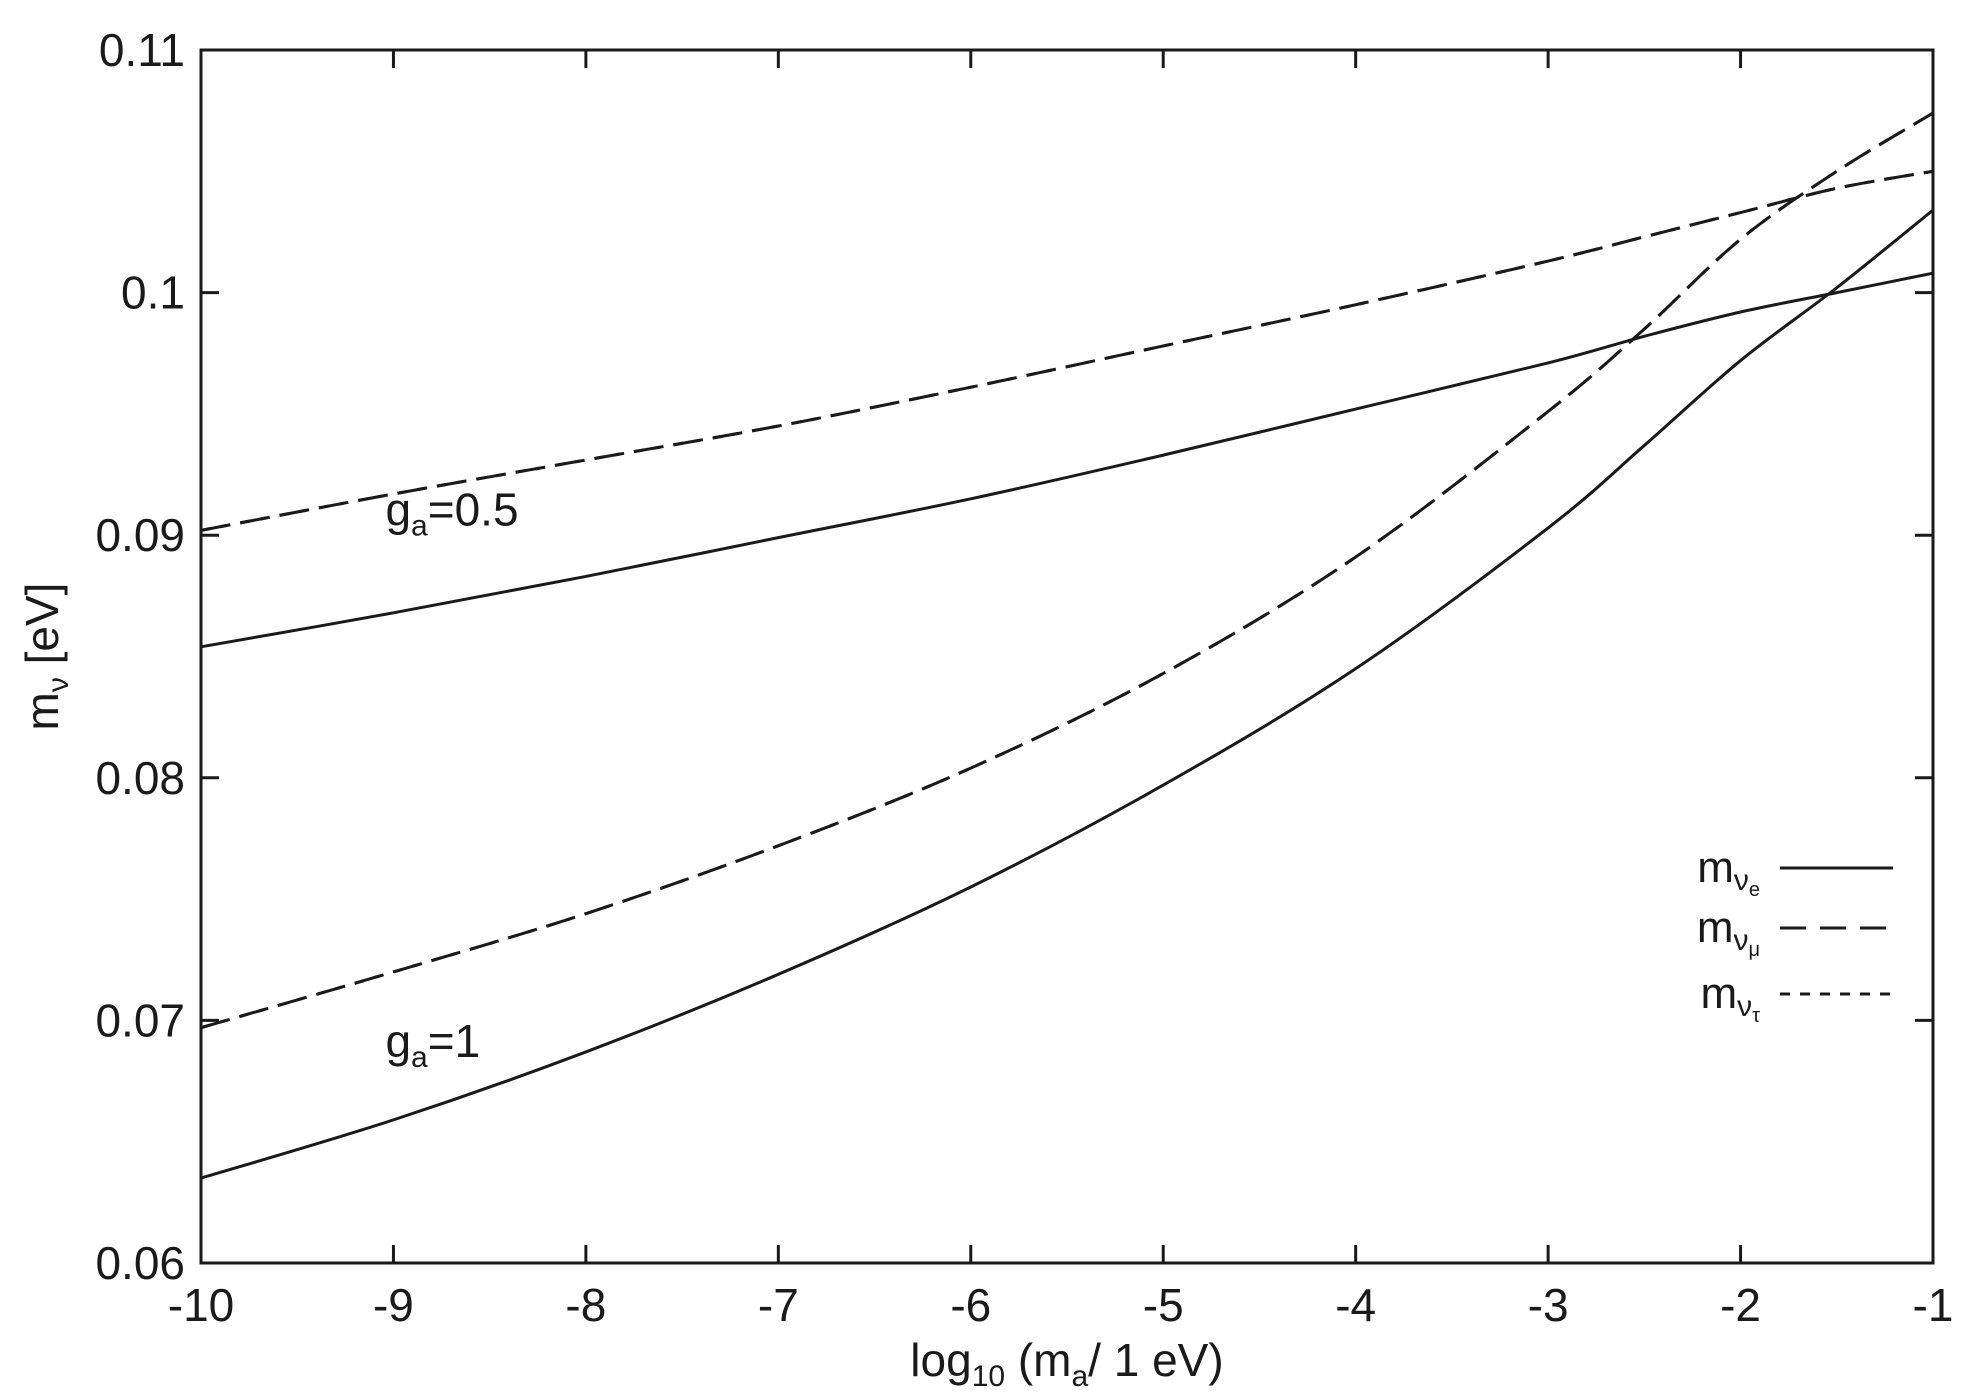  I want to click on x-tick-label: -6, so click(970, 1305).